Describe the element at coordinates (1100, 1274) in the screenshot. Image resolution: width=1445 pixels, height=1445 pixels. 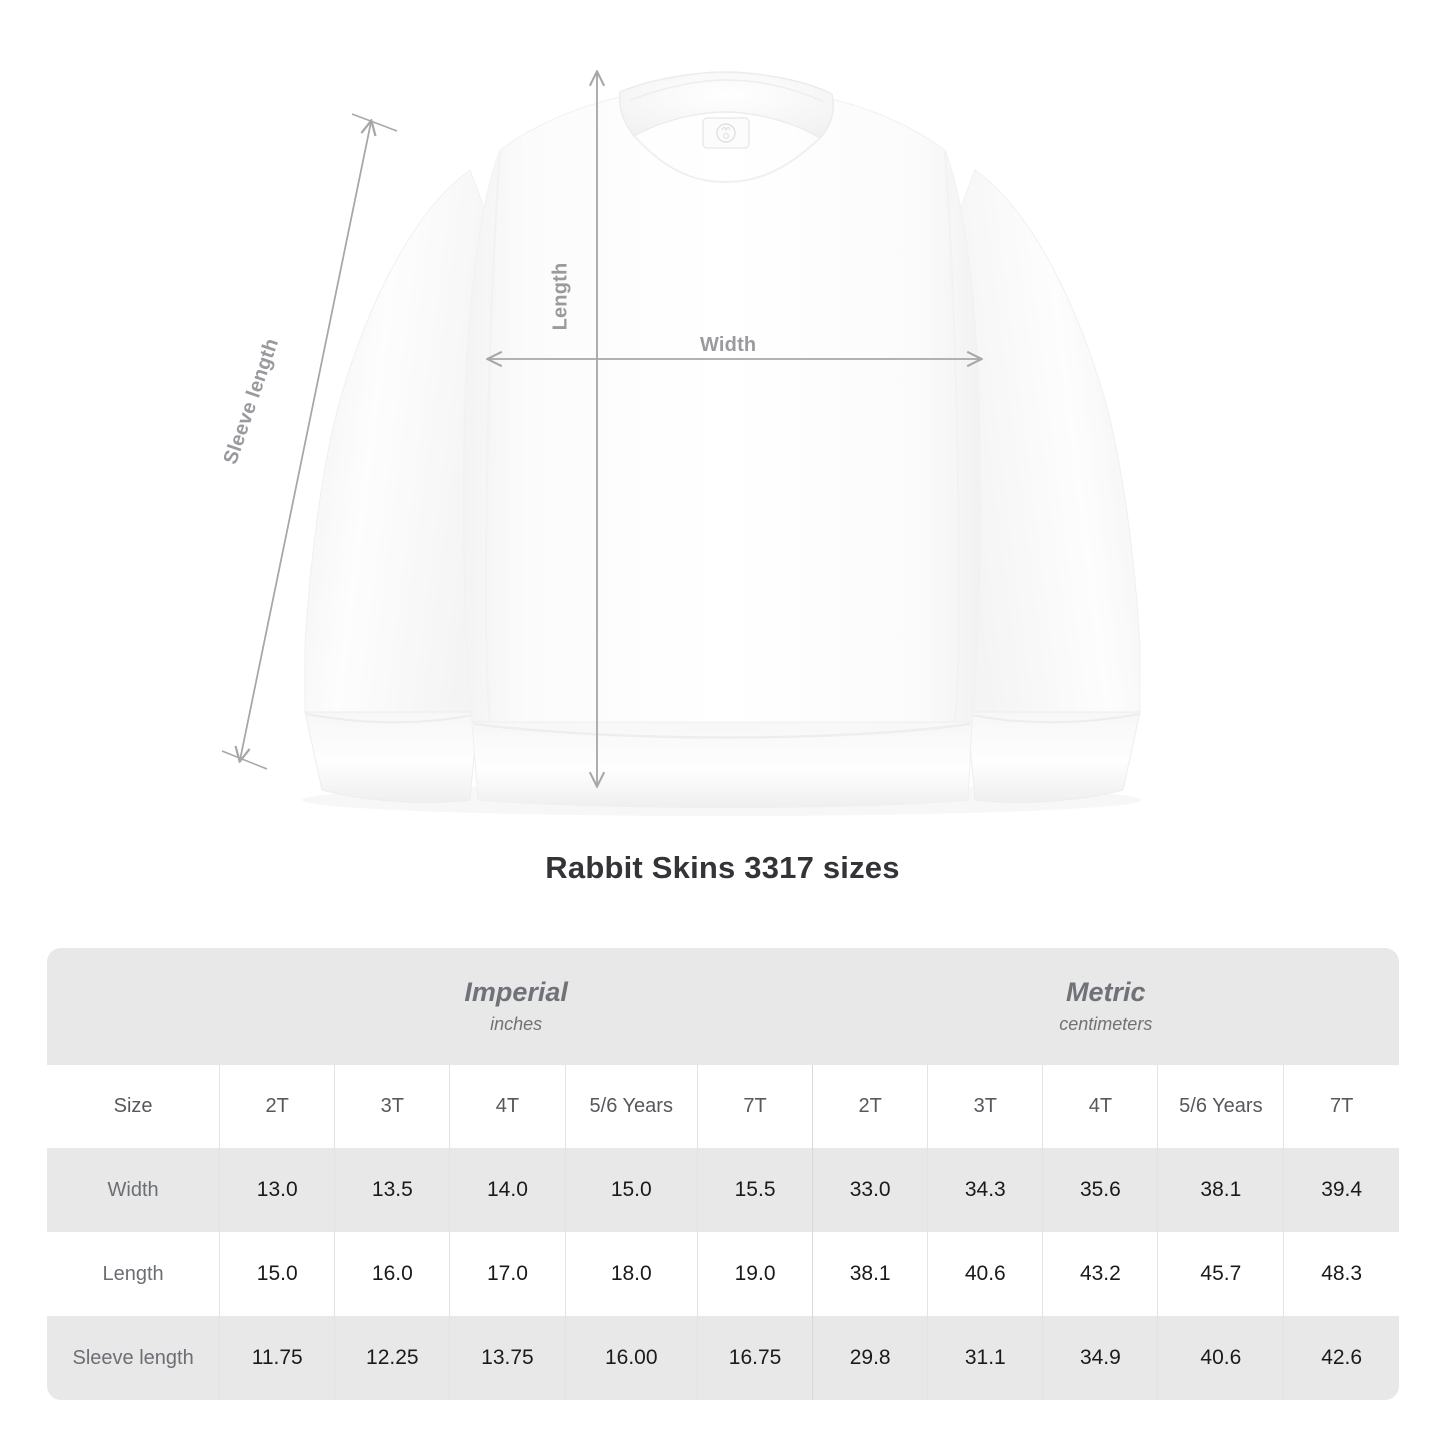
I see `cell-length-metric-4t: 43.2` at that location.